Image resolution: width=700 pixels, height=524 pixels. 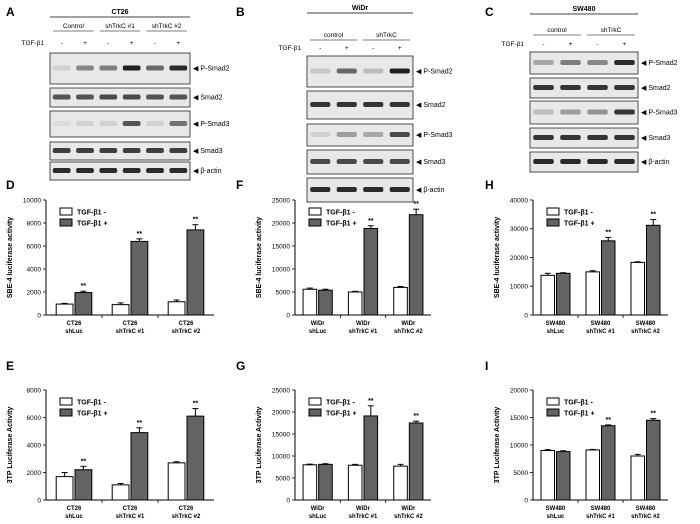 I want to click on y-axis-title: SBE-4 luciferase activity, so click(x=259, y=257).